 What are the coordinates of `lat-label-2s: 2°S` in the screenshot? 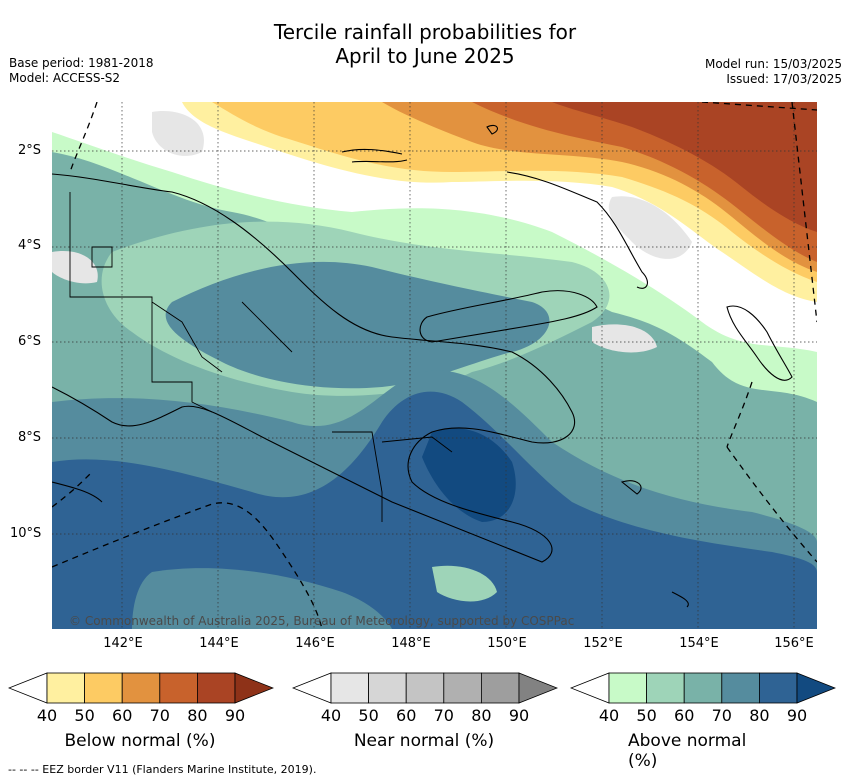 It's located at (30, 150).